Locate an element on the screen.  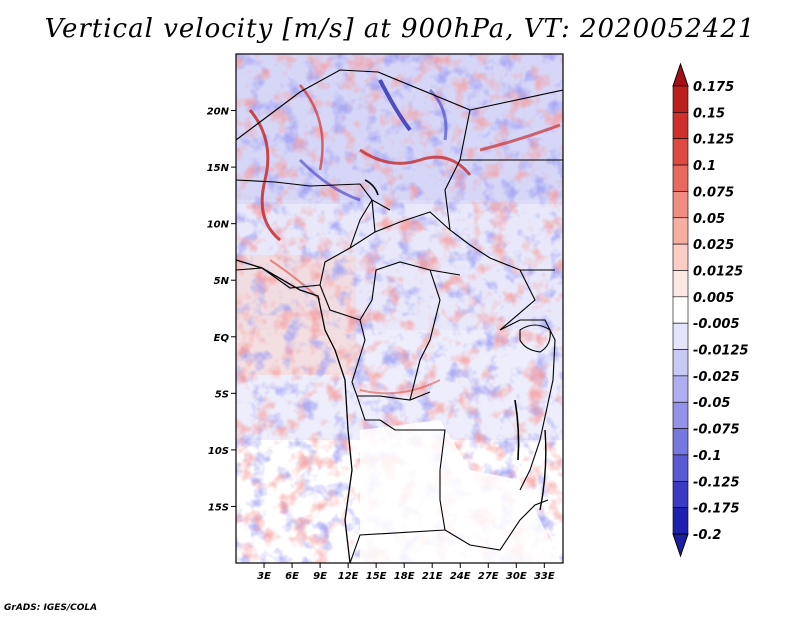
colorbar-label: -0.05 is located at coordinates (711, 403).